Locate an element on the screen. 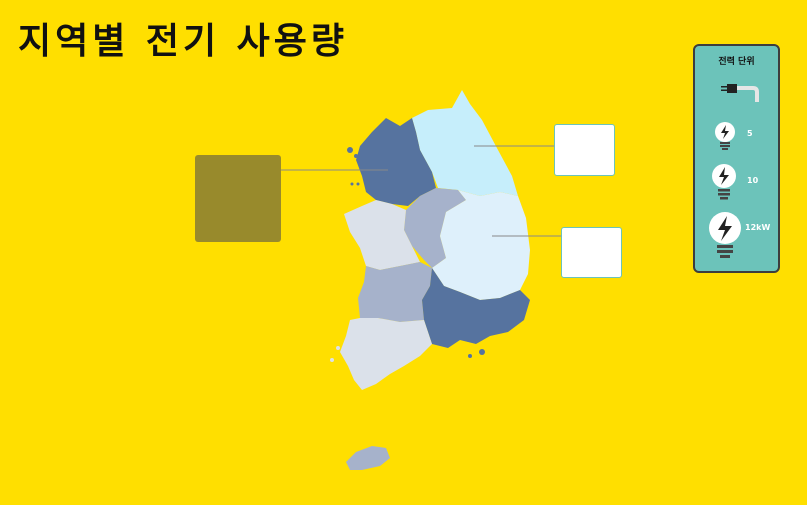 Image resolution: width=807 pixels, height=505 pixels. region-gangwon is located at coordinates (465, 143).